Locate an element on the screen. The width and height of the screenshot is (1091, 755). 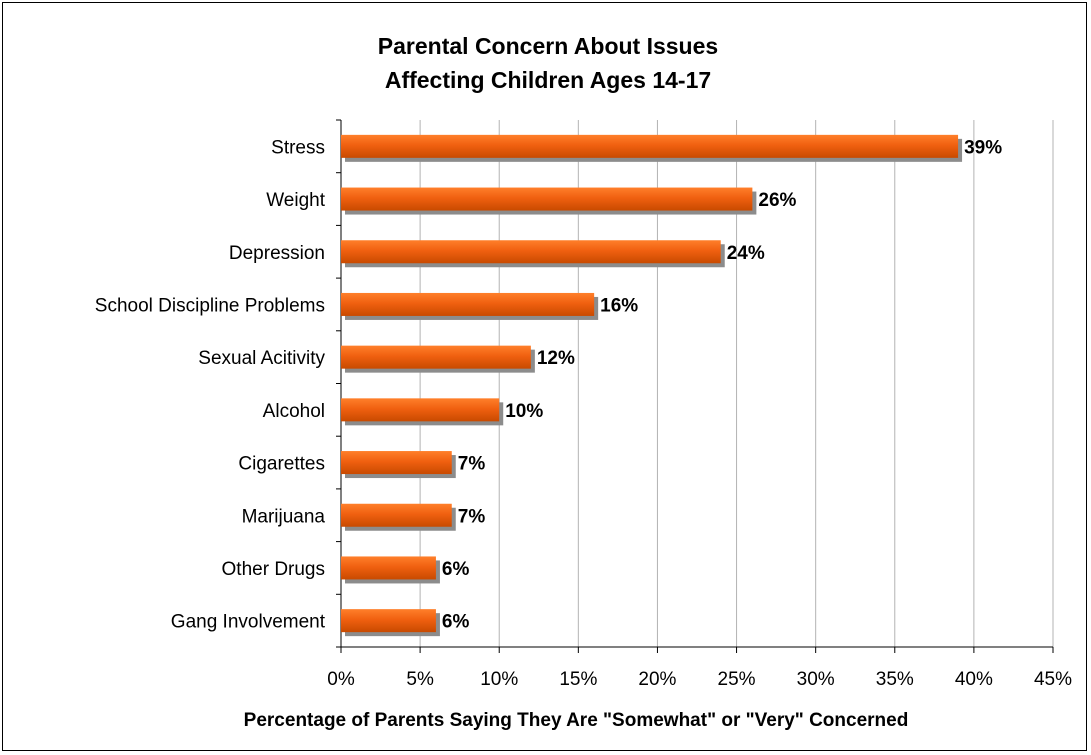
x-tick-label-5: 5% is located at coordinates (420, 679).